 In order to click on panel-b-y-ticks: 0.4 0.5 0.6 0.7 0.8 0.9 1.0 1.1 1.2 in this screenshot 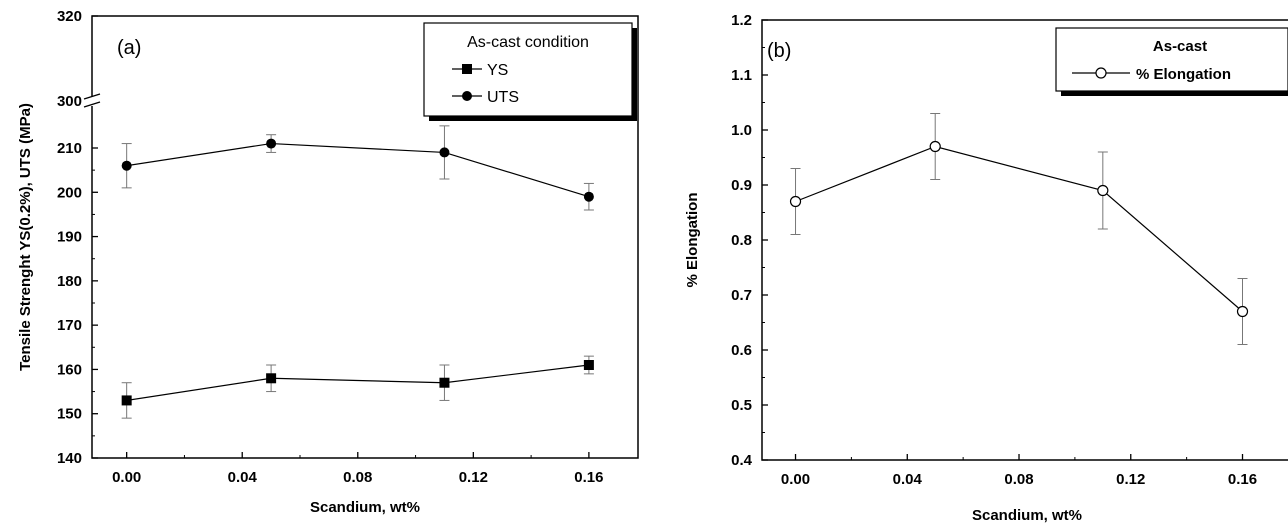, I will do `click(749, 240)`.